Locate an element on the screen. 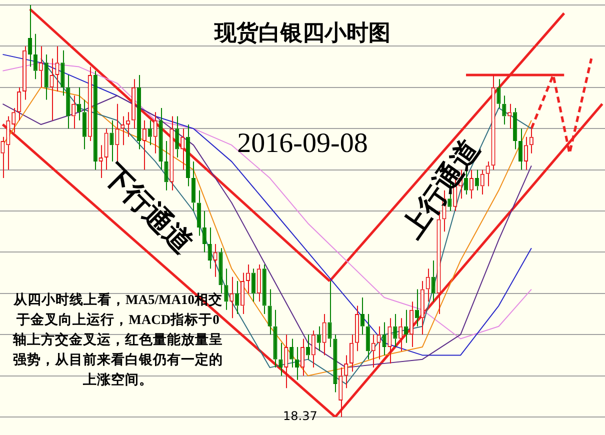 The height and width of the screenshot is (435, 605). text: 2016-09-08 is located at coordinates (302, 143).